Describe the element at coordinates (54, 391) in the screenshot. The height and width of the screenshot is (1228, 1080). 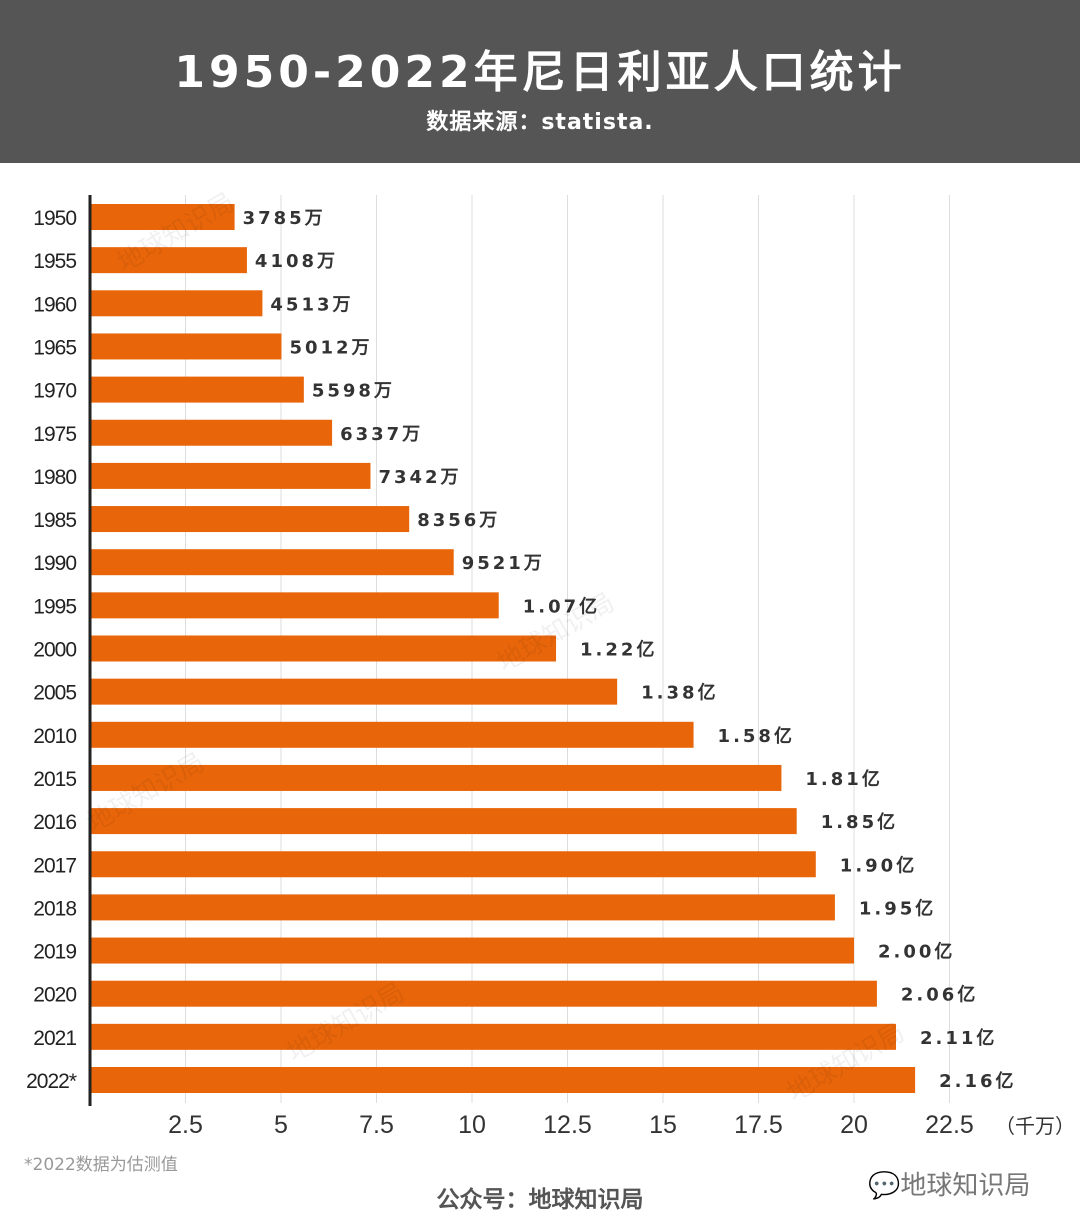
I see `y-category-label: 1970` at that location.